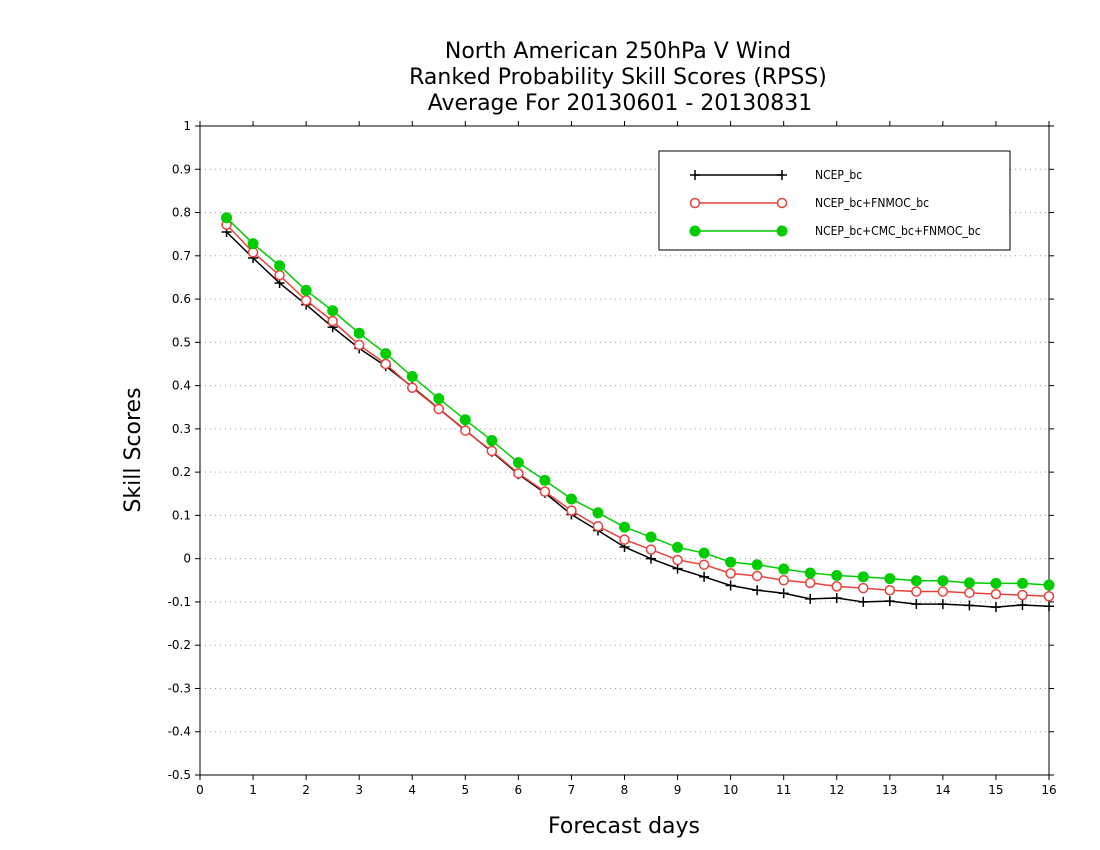 Image resolution: width=1100 pixels, height=850 pixels. I want to click on x-tick-label: 2, so click(306, 790).